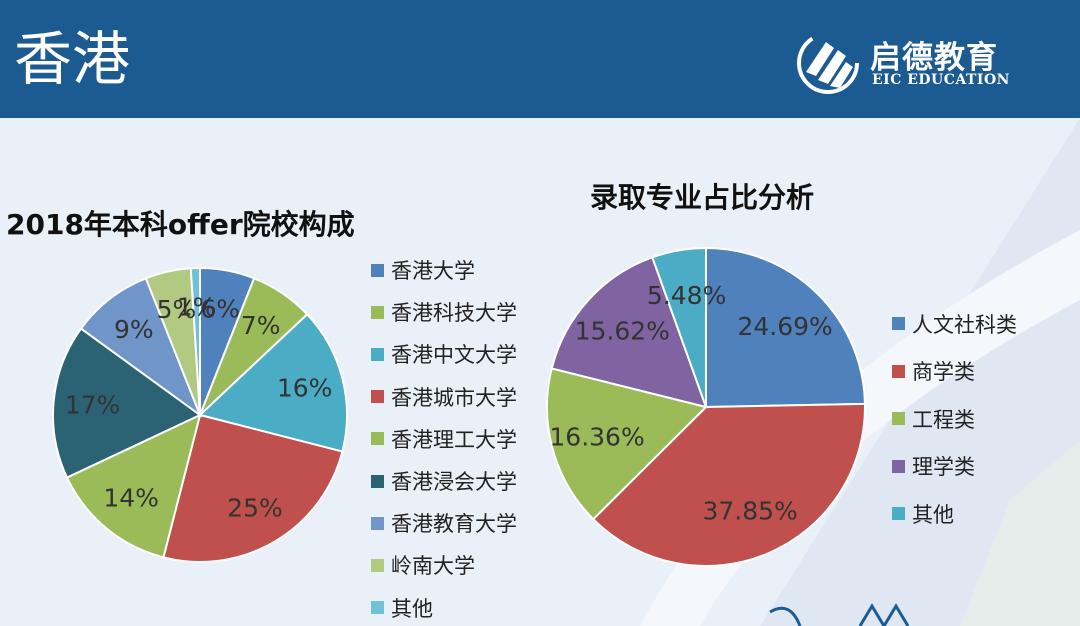 The width and height of the screenshot is (1080, 626). I want to click on legend-item: 理学类, so click(954, 467).